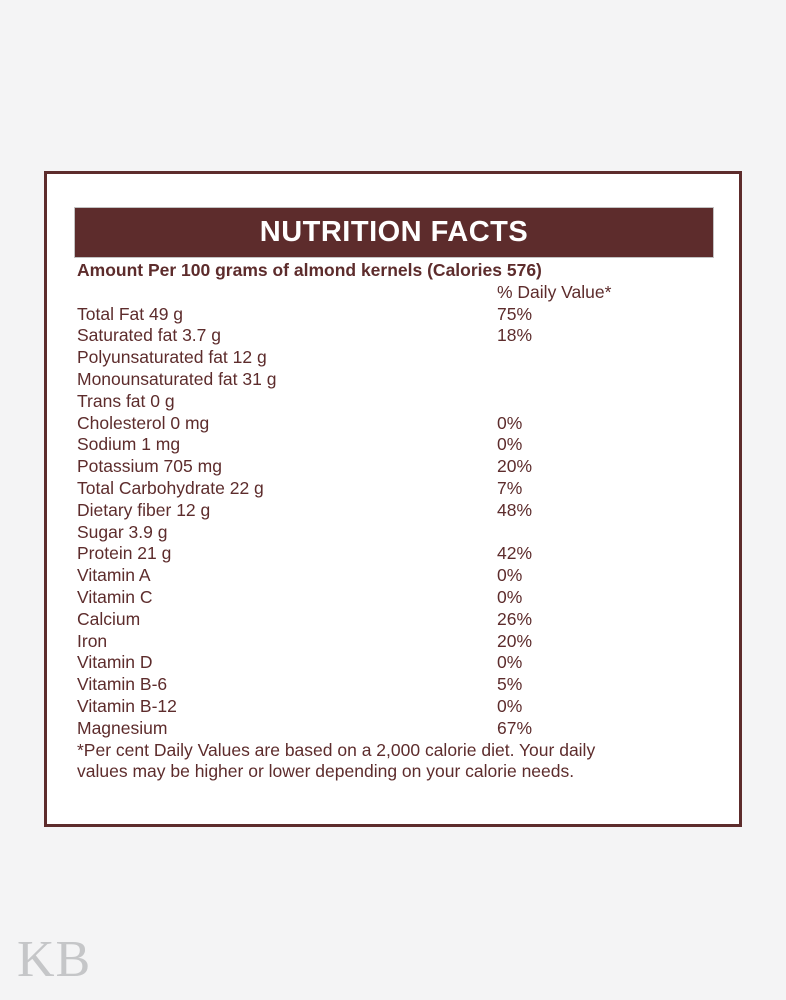 Image resolution: width=786 pixels, height=1000 pixels. I want to click on nutrient-daily-value: 42%, so click(515, 553).